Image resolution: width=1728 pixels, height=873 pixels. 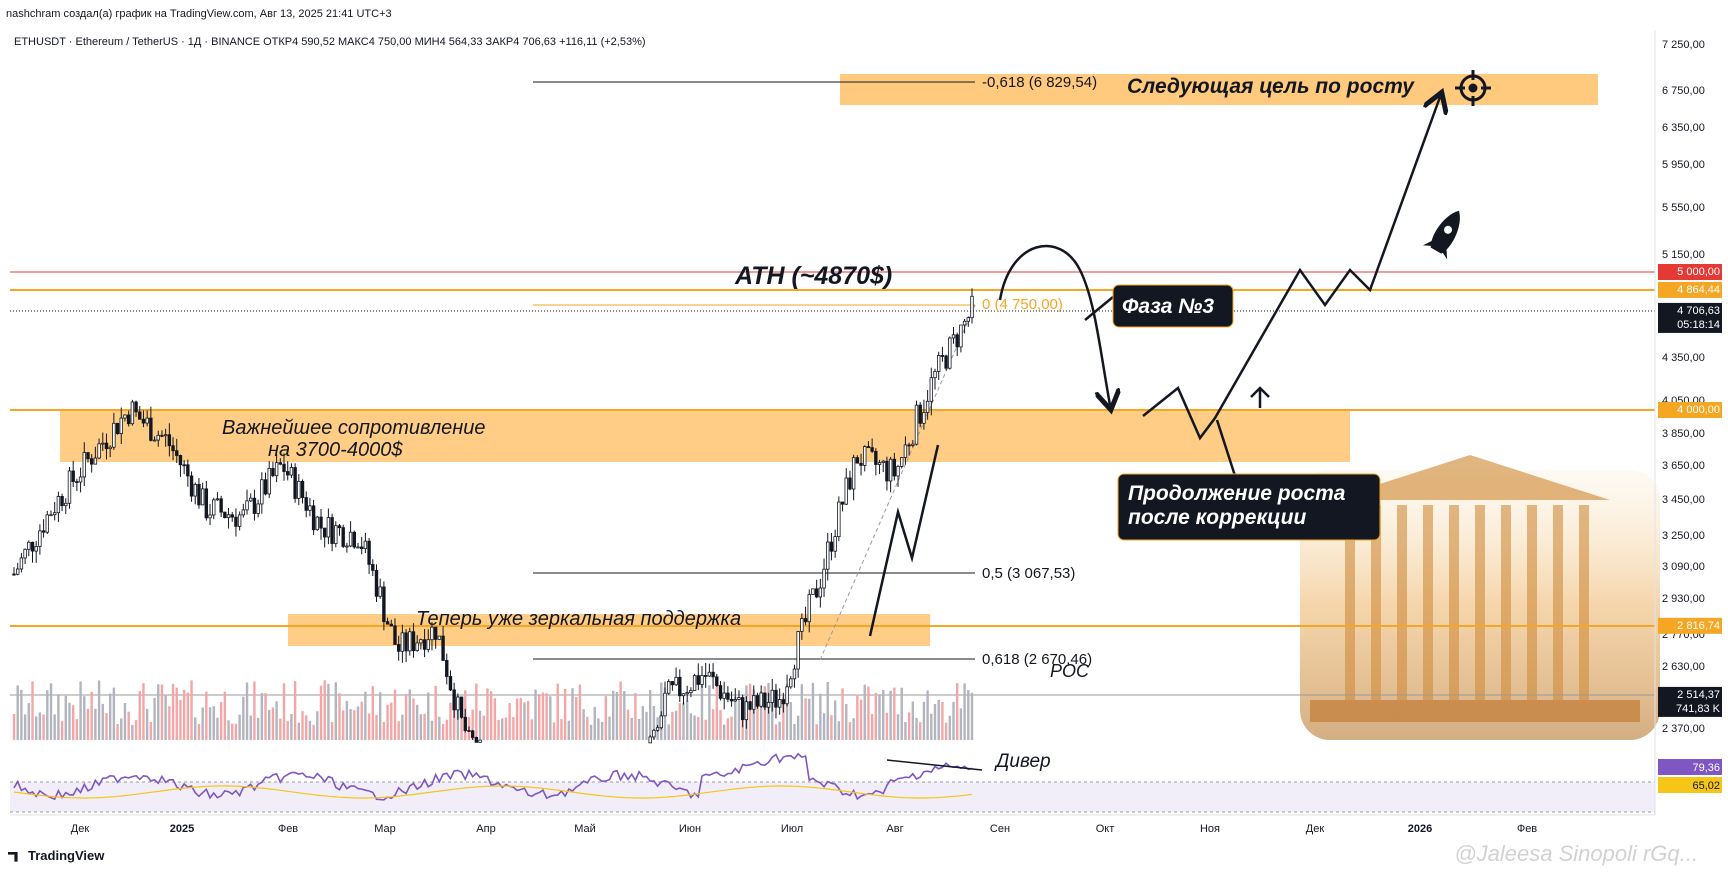 I want to click on phase3-callout: Фаза №3, so click(x=1173, y=306).